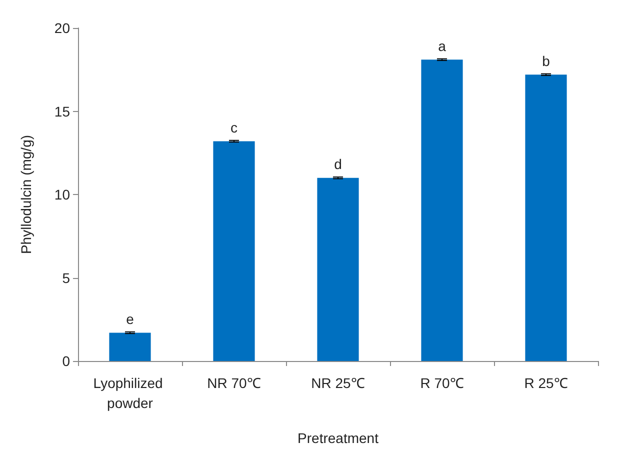 This screenshot has width=626, height=469. What do you see at coordinates (442, 46) in the screenshot?
I see `annotation: a` at bounding box center [442, 46].